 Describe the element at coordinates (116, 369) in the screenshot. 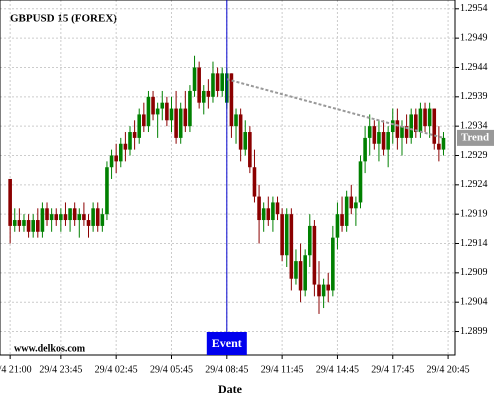

I see `x-tick-label: 29/4 02:45` at that location.